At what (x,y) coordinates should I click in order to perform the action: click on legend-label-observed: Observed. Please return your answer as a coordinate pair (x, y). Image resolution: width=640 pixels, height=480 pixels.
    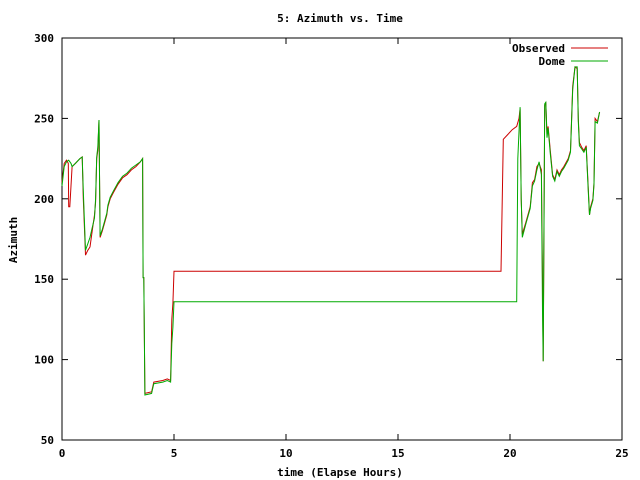
    Looking at the image, I should click on (538, 48).